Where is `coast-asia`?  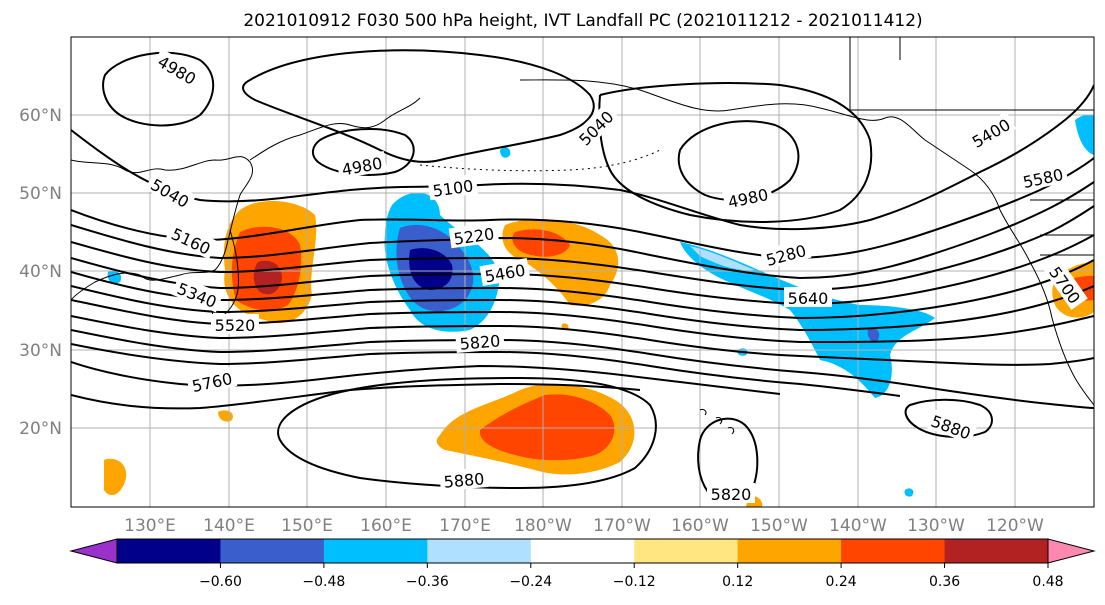
coast-asia is located at coordinates (162, 228).